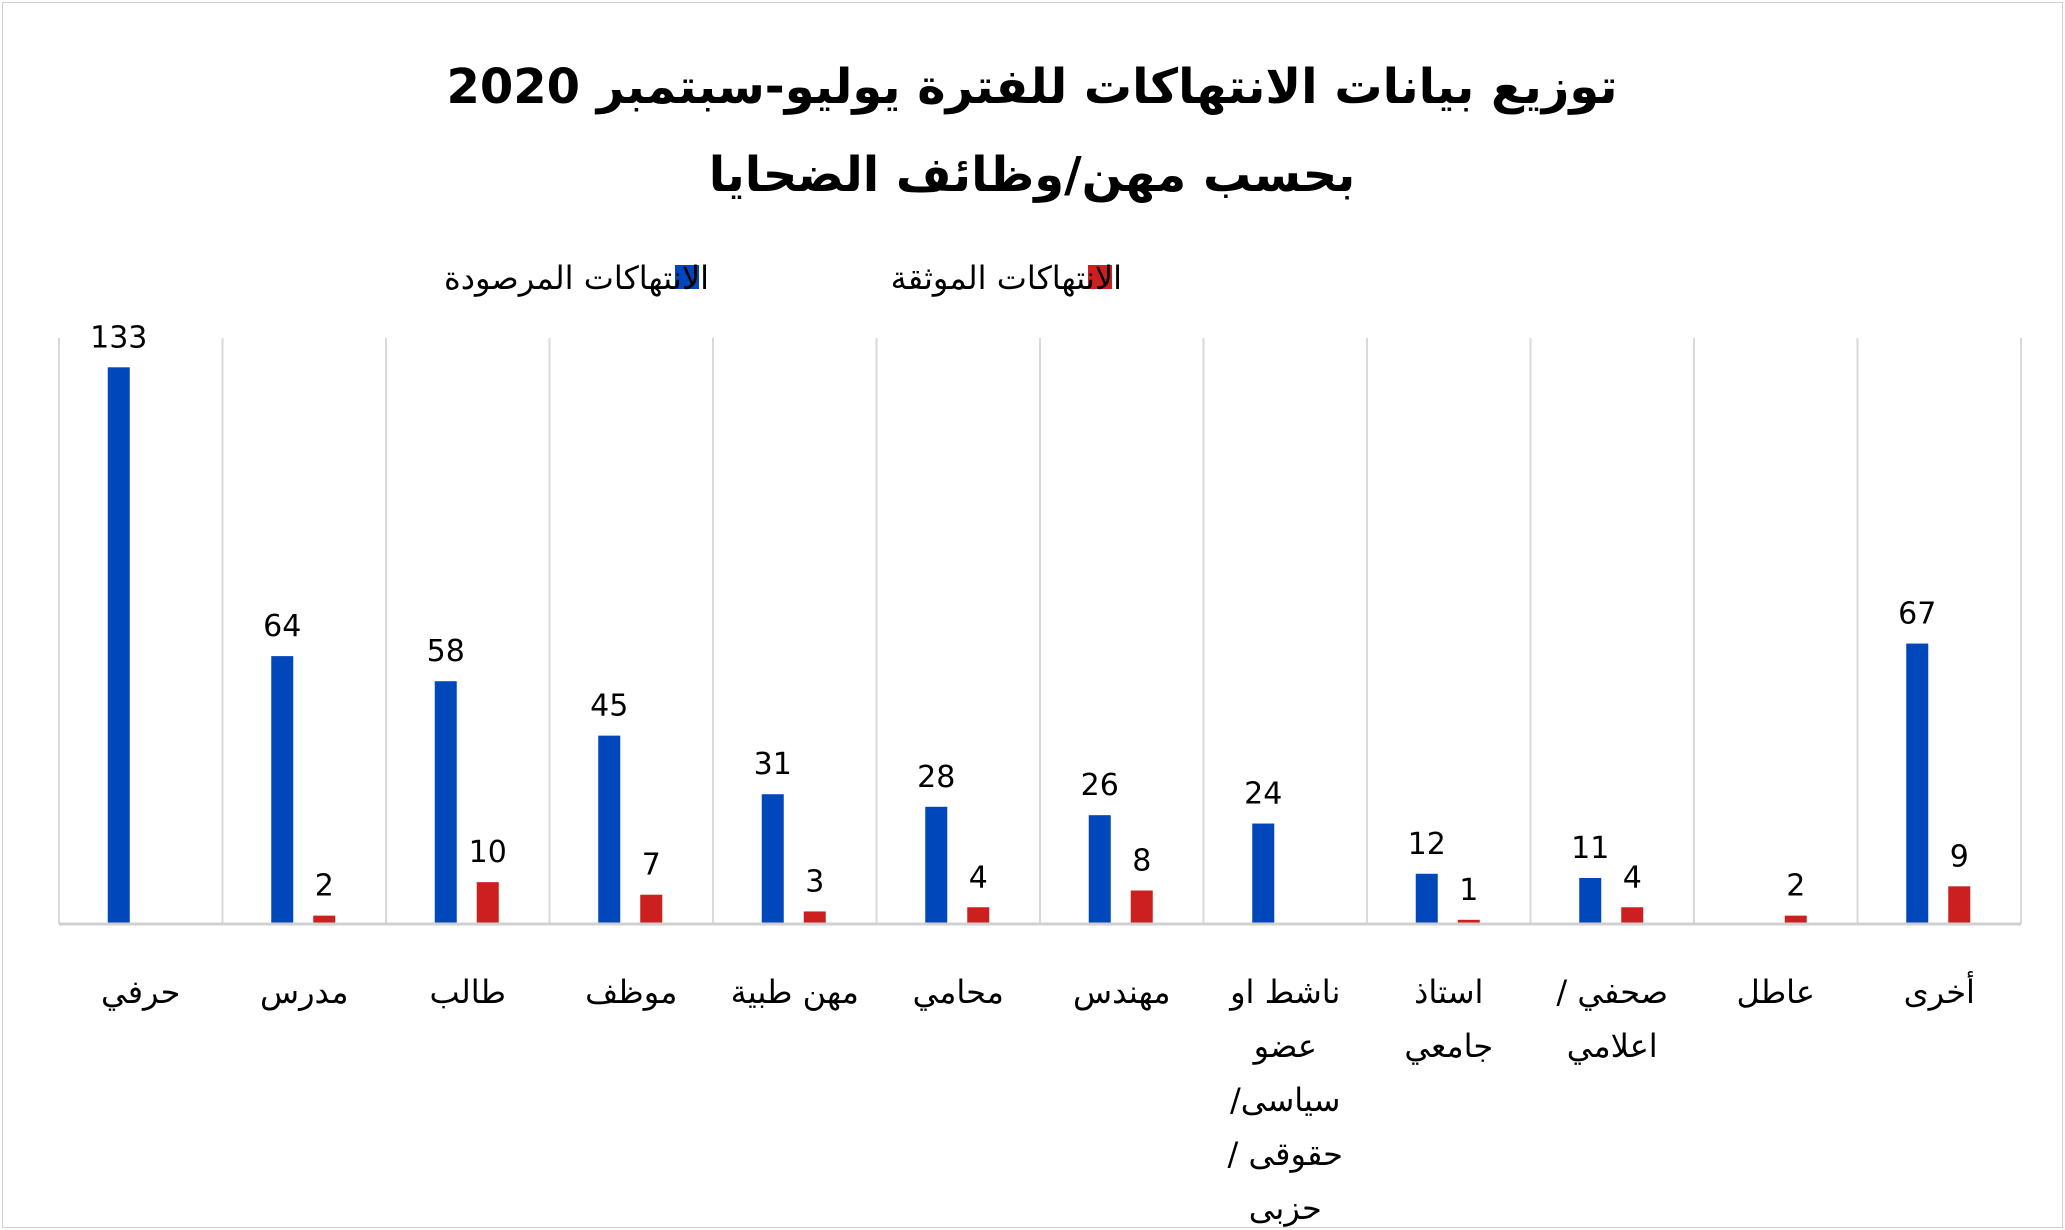  Describe the element at coordinates (1141, 861) in the screenshot. I see `data-label-documented: 8` at that location.